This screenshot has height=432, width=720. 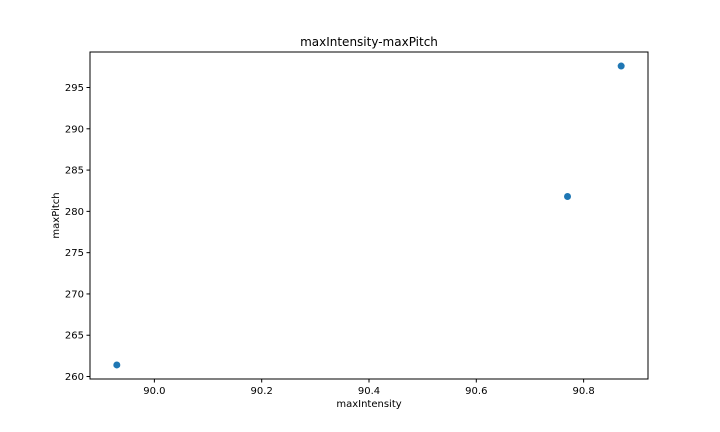 I want to click on y-tick-label: 285, so click(x=74, y=171).